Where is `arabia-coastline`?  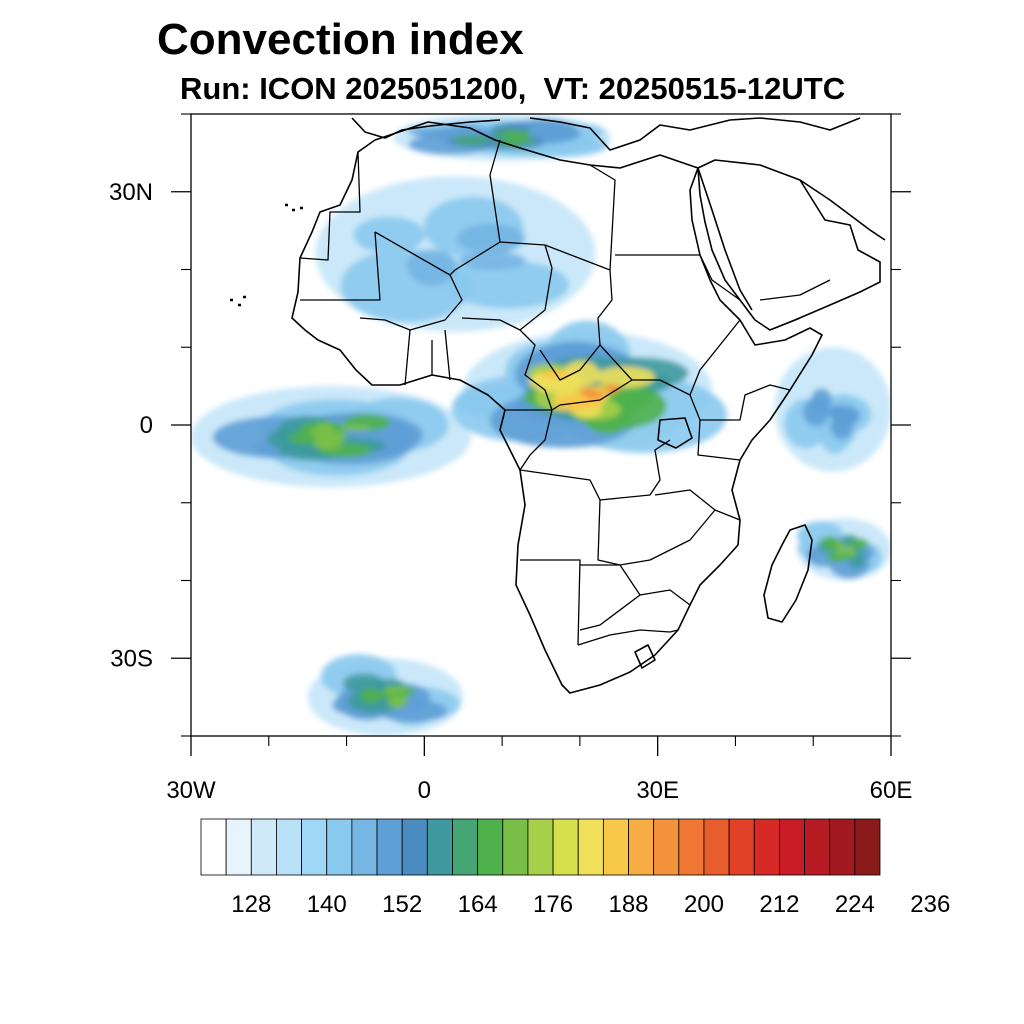 arabia-coastline is located at coordinates (789, 245).